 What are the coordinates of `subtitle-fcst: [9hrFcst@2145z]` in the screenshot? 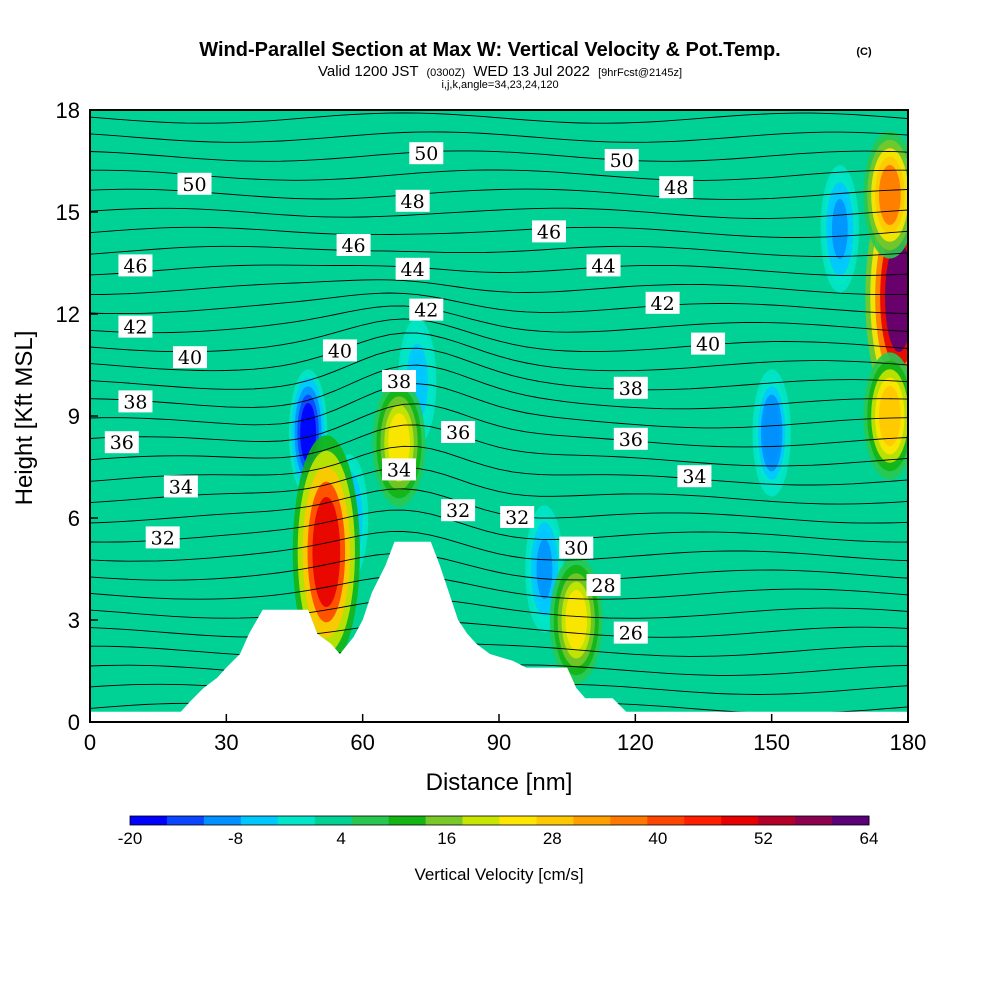 It's located at (640, 73).